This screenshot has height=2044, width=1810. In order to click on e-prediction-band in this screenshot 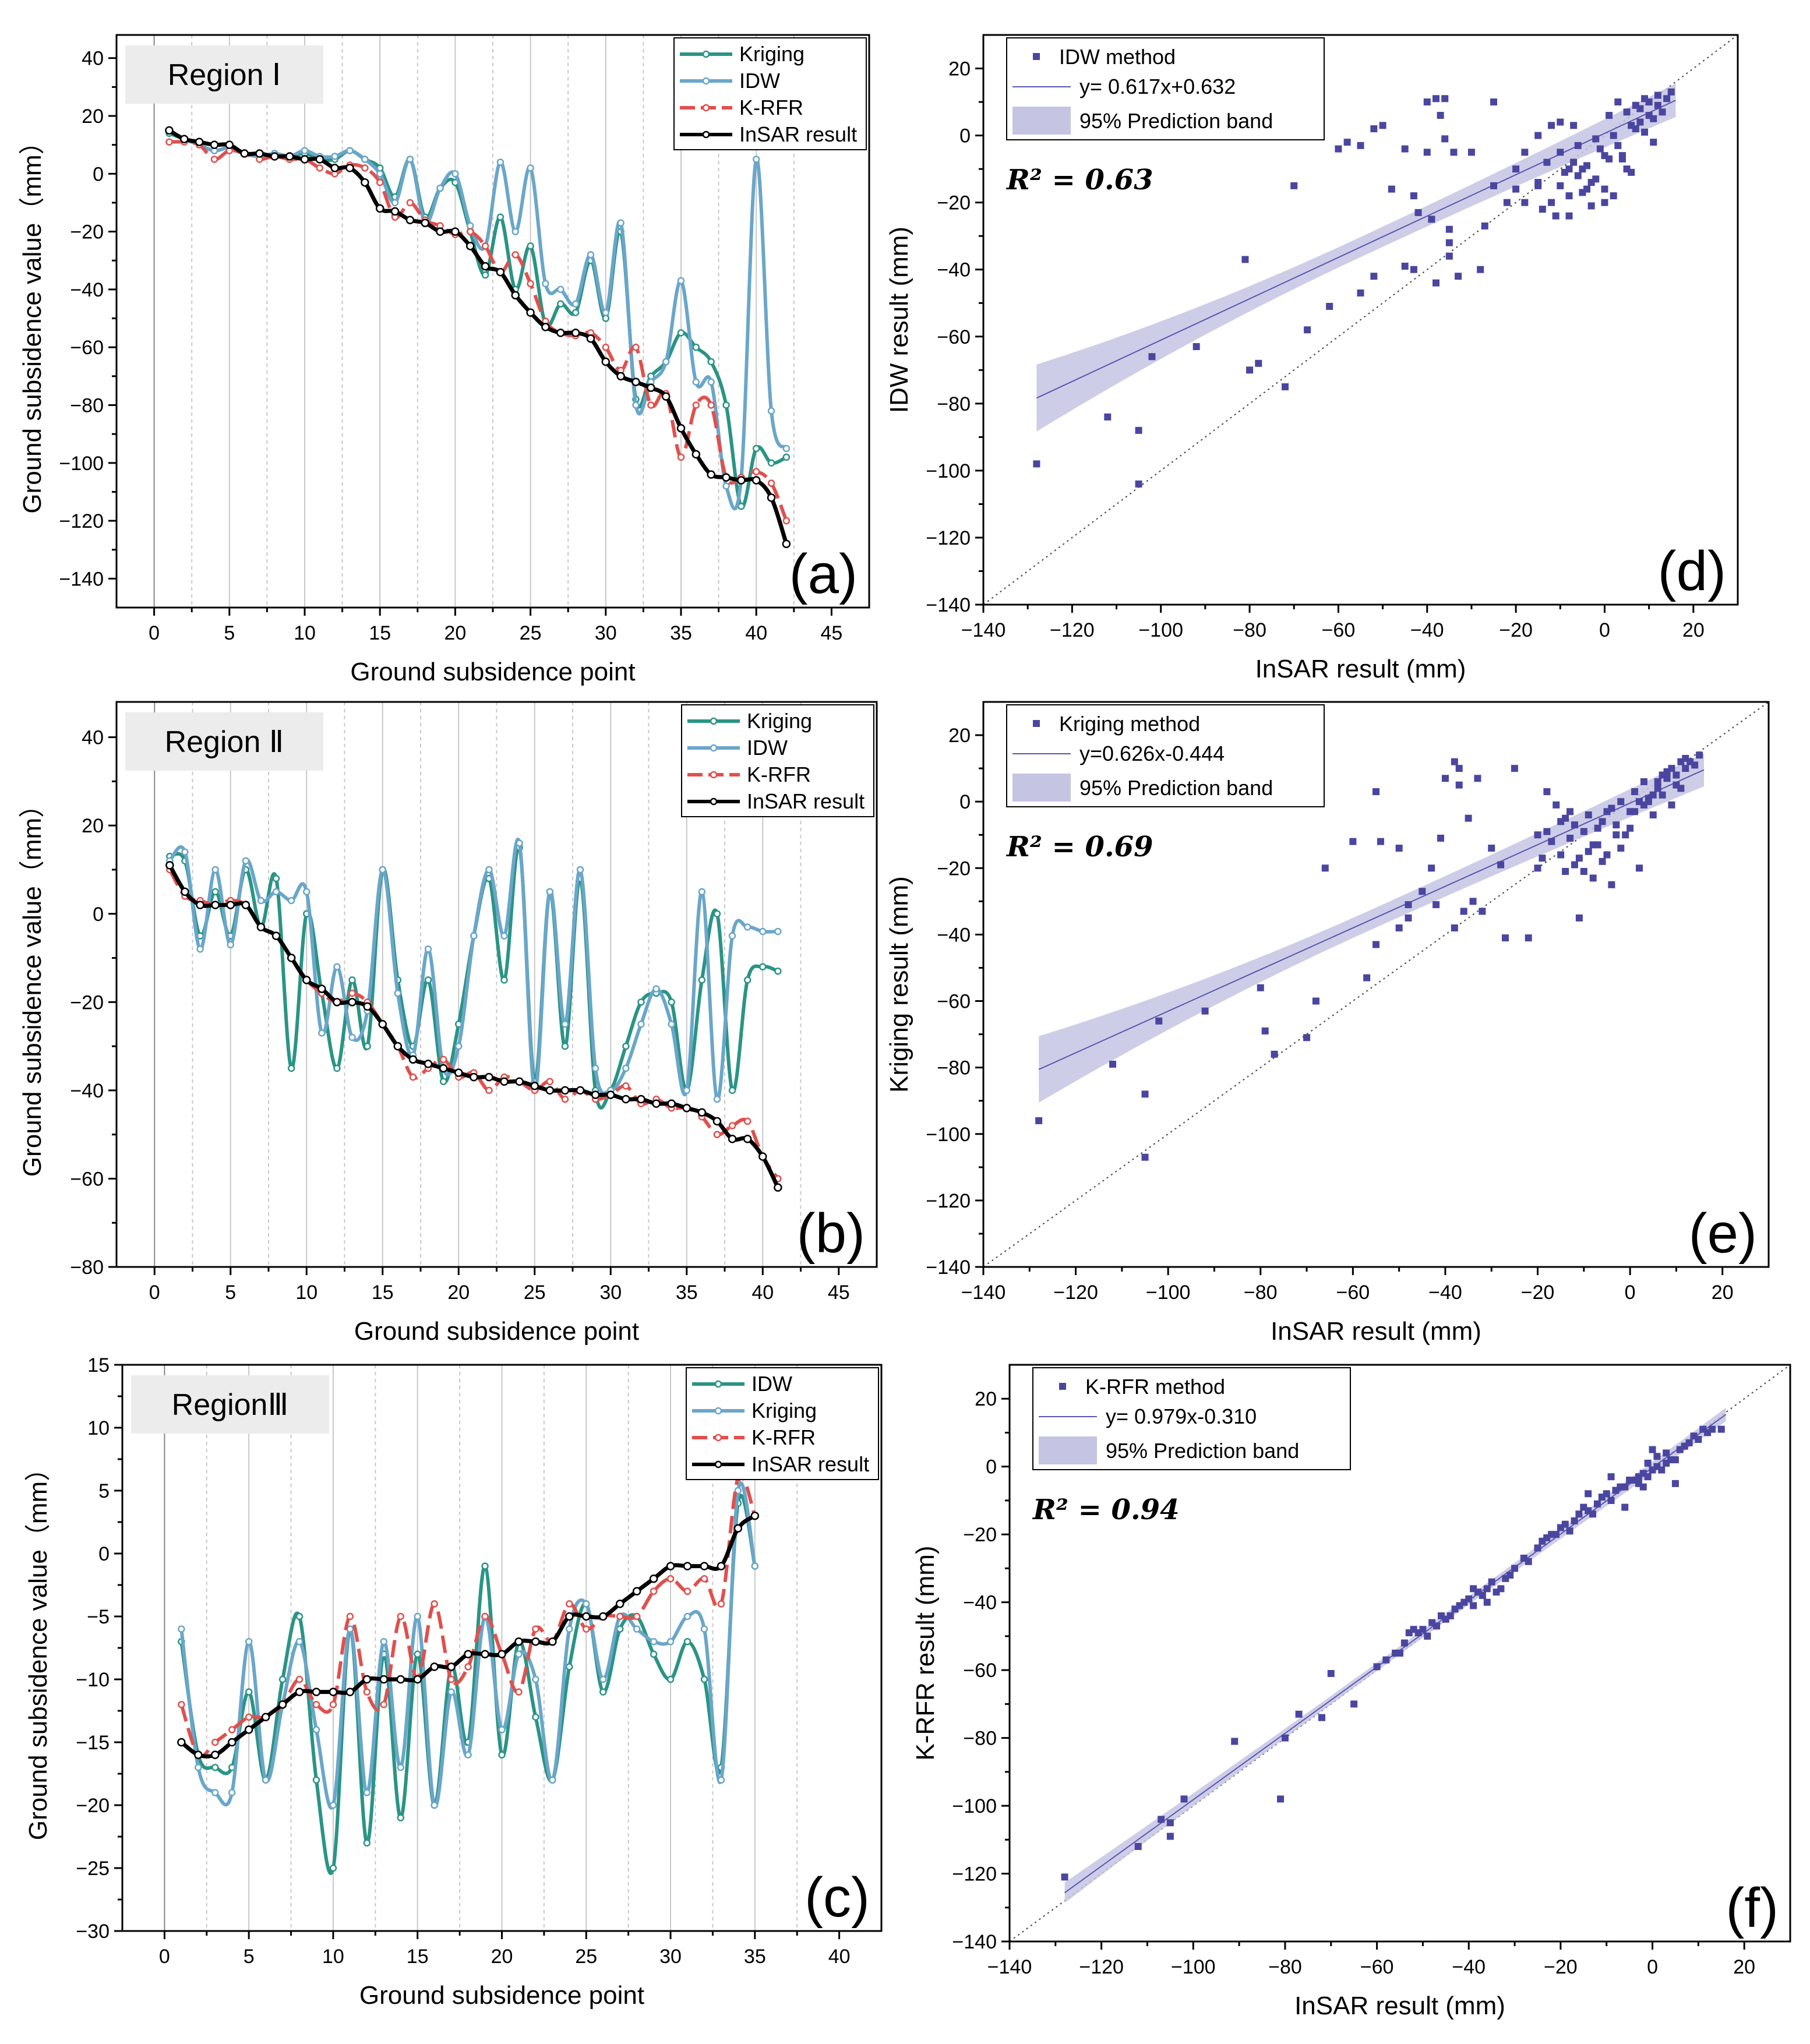, I will do `click(1372, 928)`.